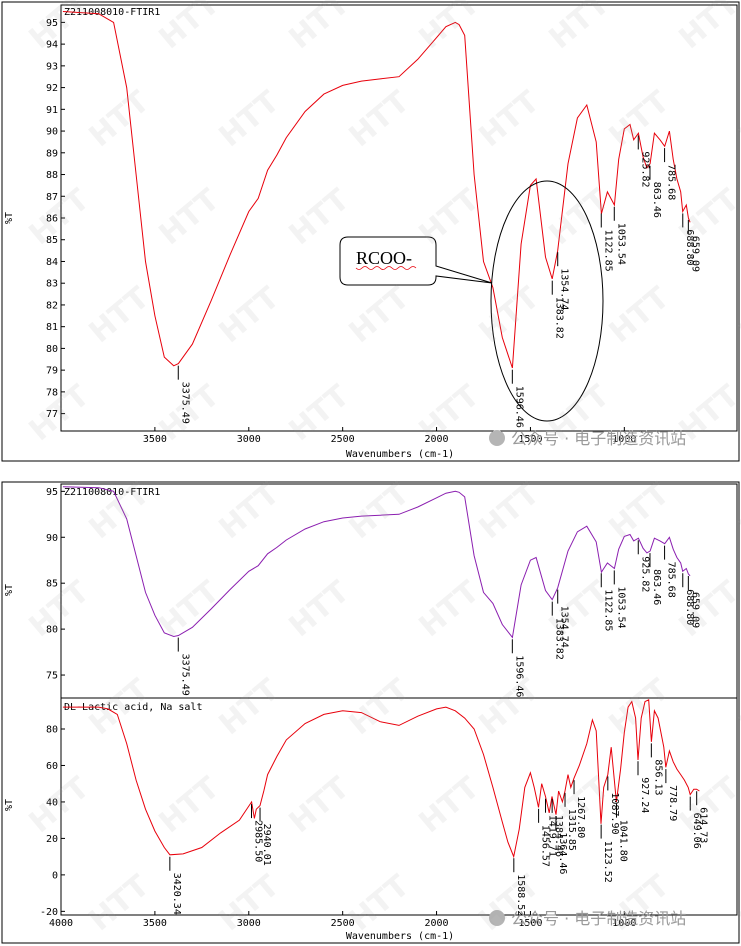 The height and width of the screenshot is (946, 741). I want to click on peak-label: 2985.50, so click(258, 841).